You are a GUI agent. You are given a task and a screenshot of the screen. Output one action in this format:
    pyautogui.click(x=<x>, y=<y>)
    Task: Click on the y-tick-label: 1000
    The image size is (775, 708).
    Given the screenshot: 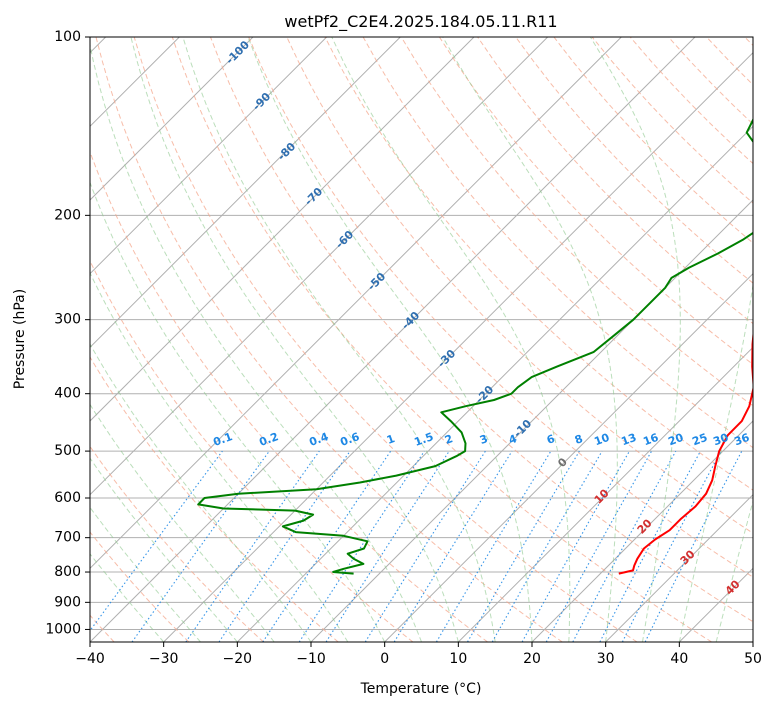 What is the action you would take?
    pyautogui.click(x=63, y=629)
    